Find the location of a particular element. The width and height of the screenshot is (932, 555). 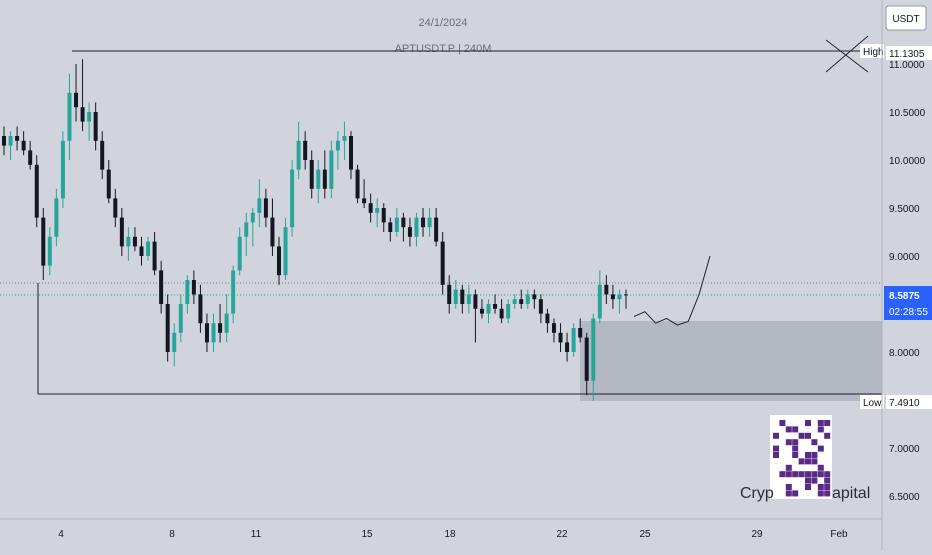

countdown-value: 02:28:55 is located at coordinates (908, 312).